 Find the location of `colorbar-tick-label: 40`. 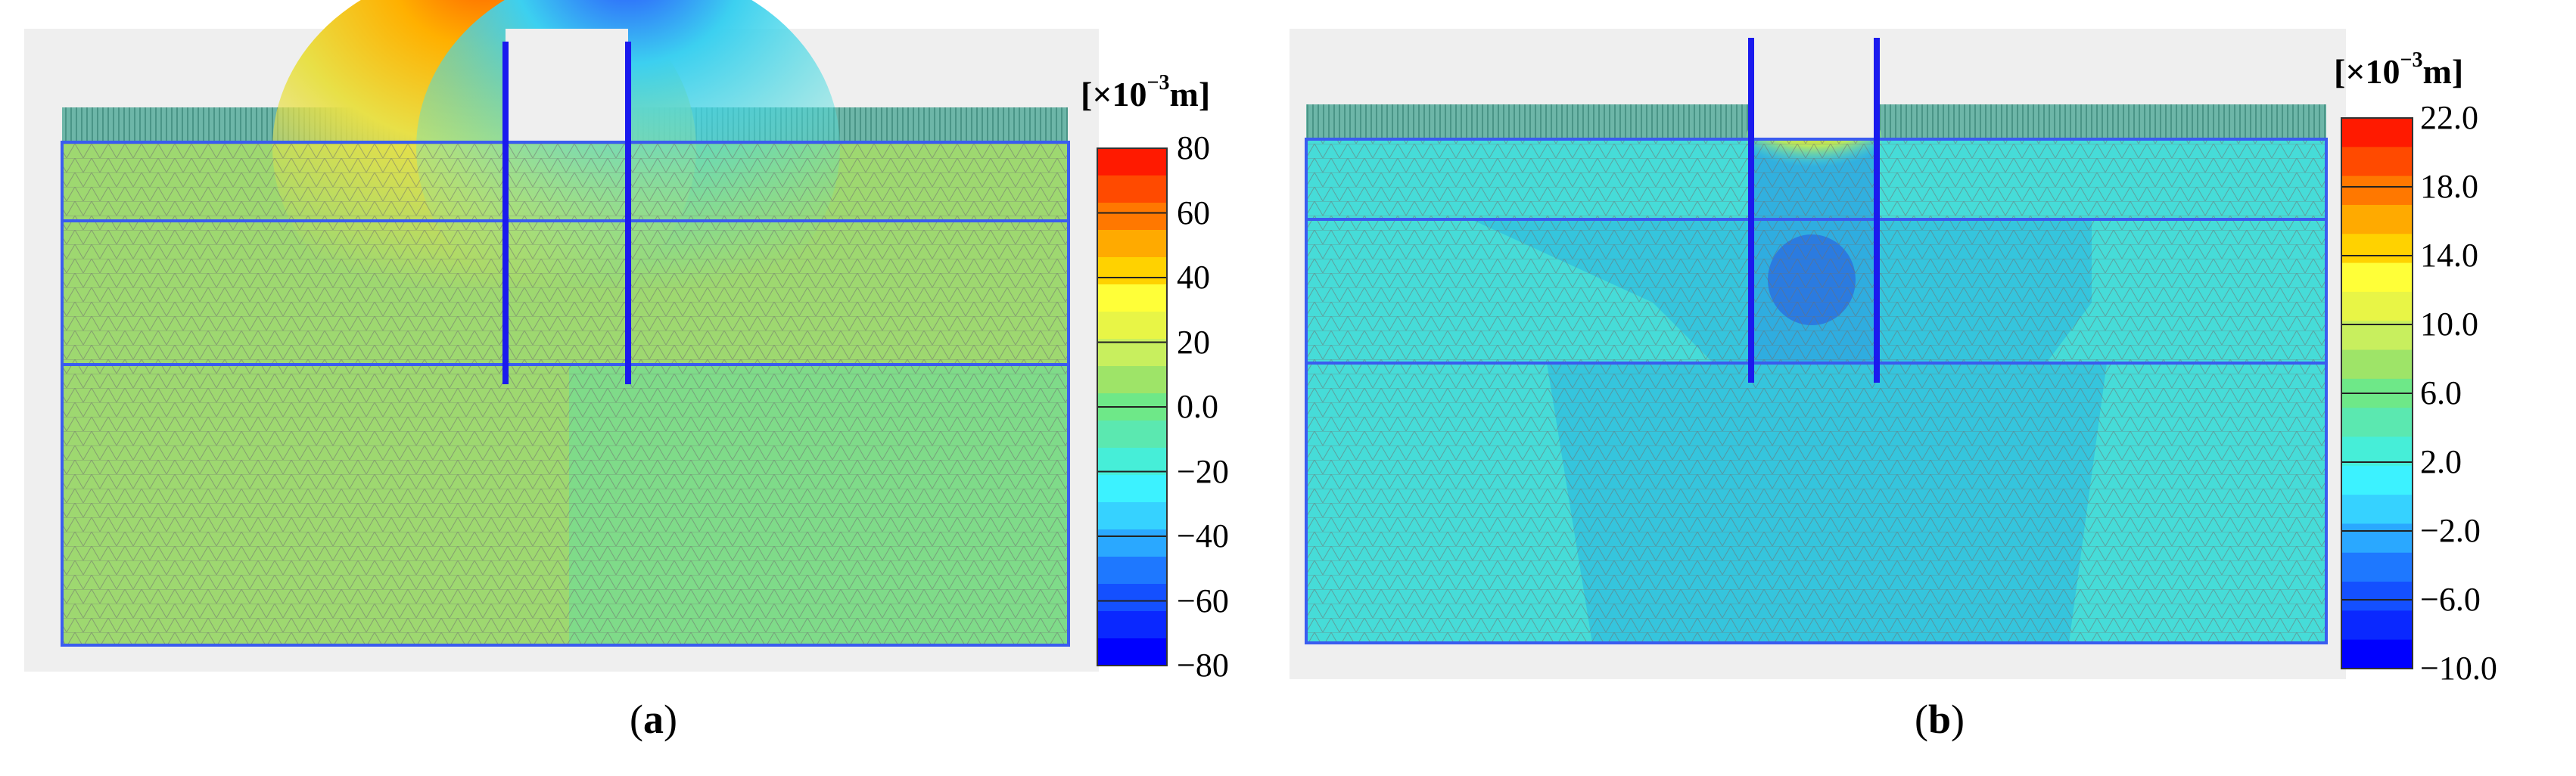

colorbar-tick-label: 40 is located at coordinates (1193, 277).